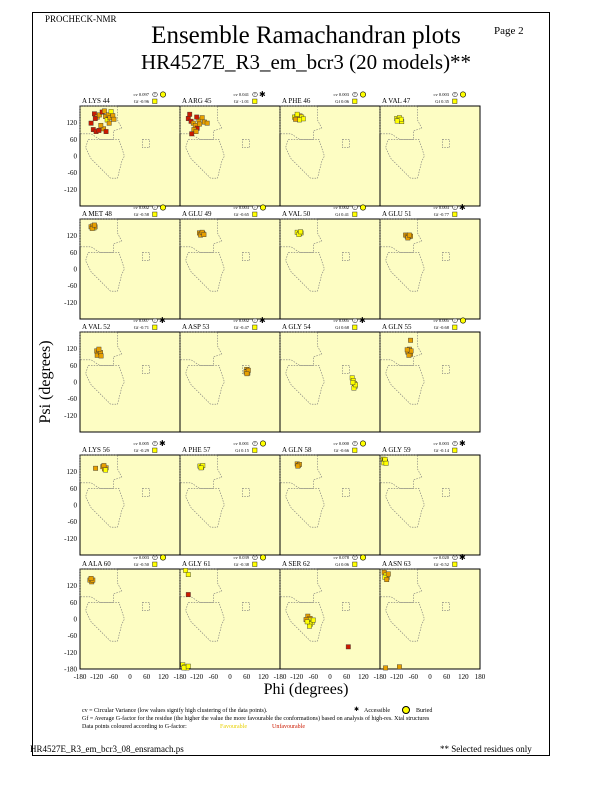 The width and height of the screenshot is (612, 792). What do you see at coordinates (306, 62) in the screenshot?
I see `page-subtitle: HR4527E_R3_em_bcr3 (20 models)**` at bounding box center [306, 62].